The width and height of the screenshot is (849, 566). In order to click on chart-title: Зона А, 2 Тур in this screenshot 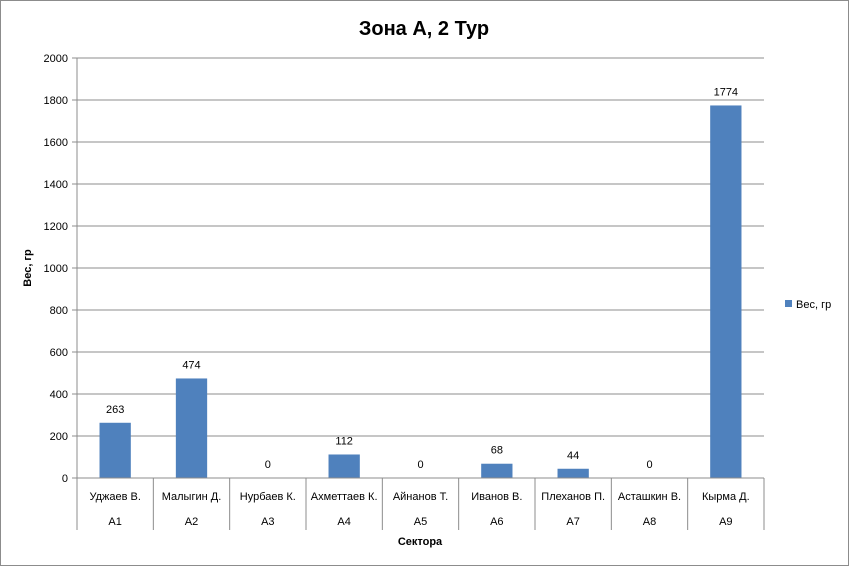, I will do `click(424, 29)`.